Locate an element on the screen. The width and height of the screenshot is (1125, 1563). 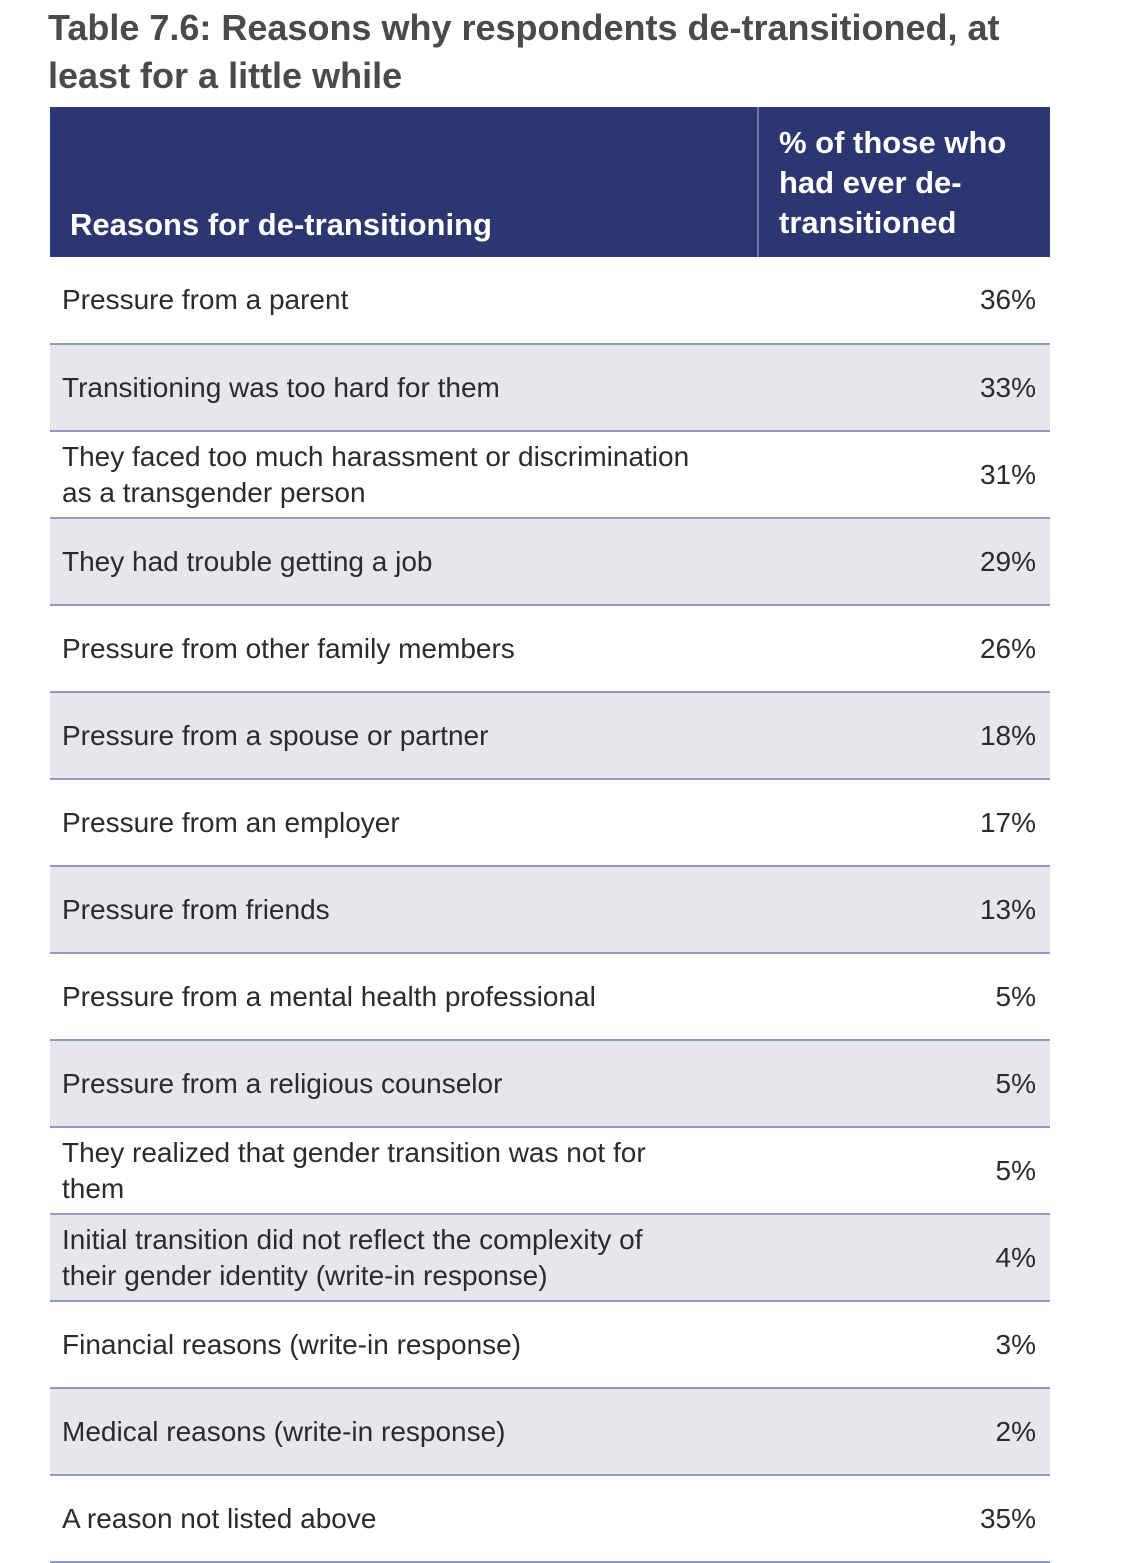
table-row: Financial reasons (write-in response) 3% is located at coordinates (550, 1345).